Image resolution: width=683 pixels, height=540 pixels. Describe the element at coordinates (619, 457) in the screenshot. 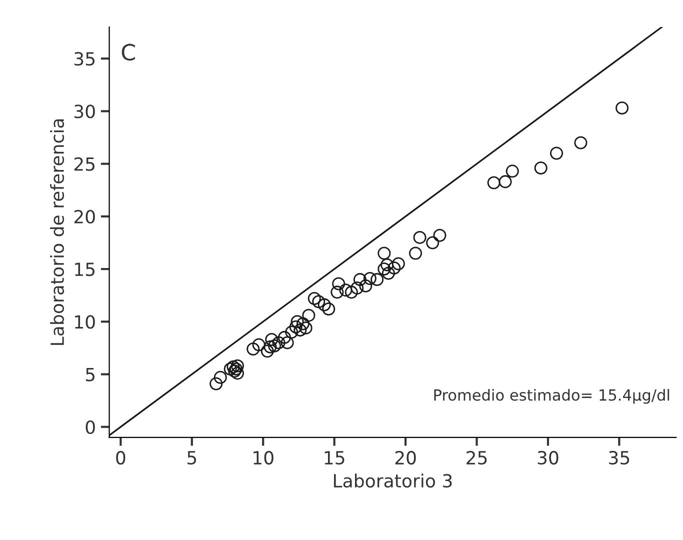

I see `x-tick-label: 35` at that location.